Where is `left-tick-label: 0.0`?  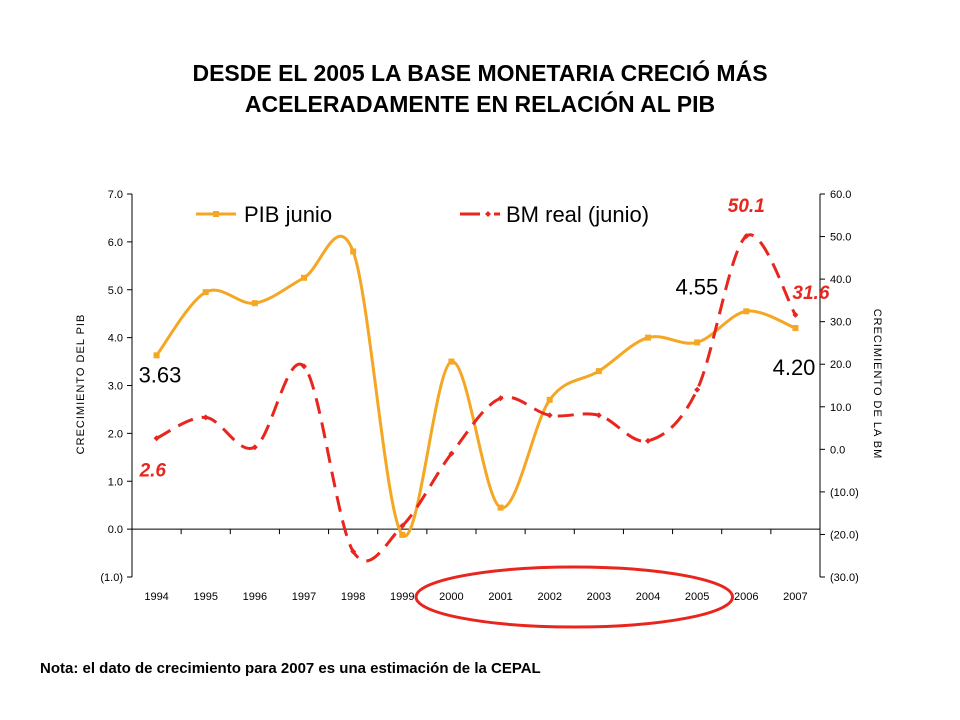 left-tick-label: 0.0 is located at coordinates (115, 530).